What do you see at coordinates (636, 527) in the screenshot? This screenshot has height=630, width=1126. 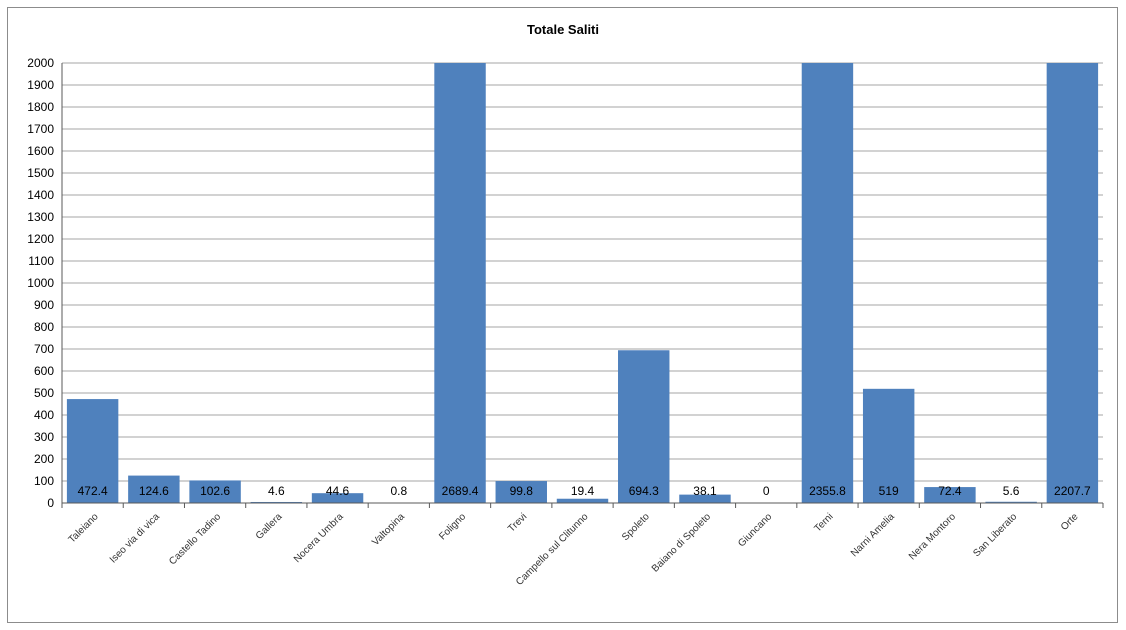 I see `category-label: Spoleto` at bounding box center [636, 527].